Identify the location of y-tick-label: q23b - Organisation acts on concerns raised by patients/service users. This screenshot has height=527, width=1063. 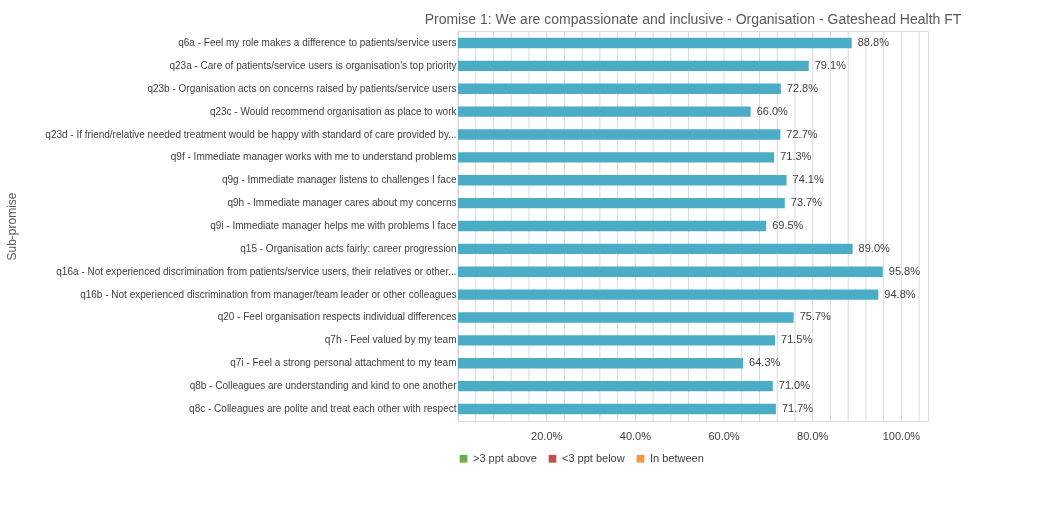
(302, 88).